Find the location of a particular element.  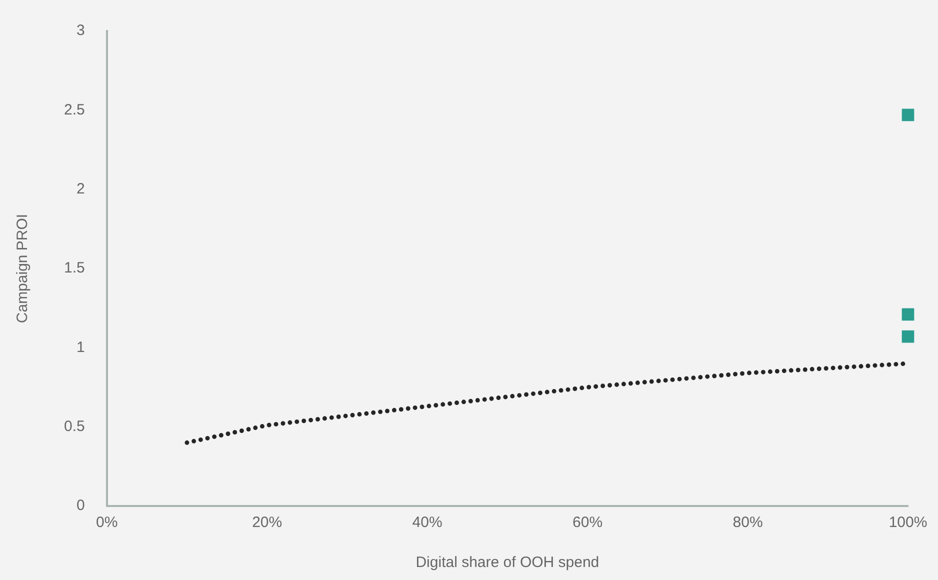

y-tick-label: 1 is located at coordinates (80, 347).